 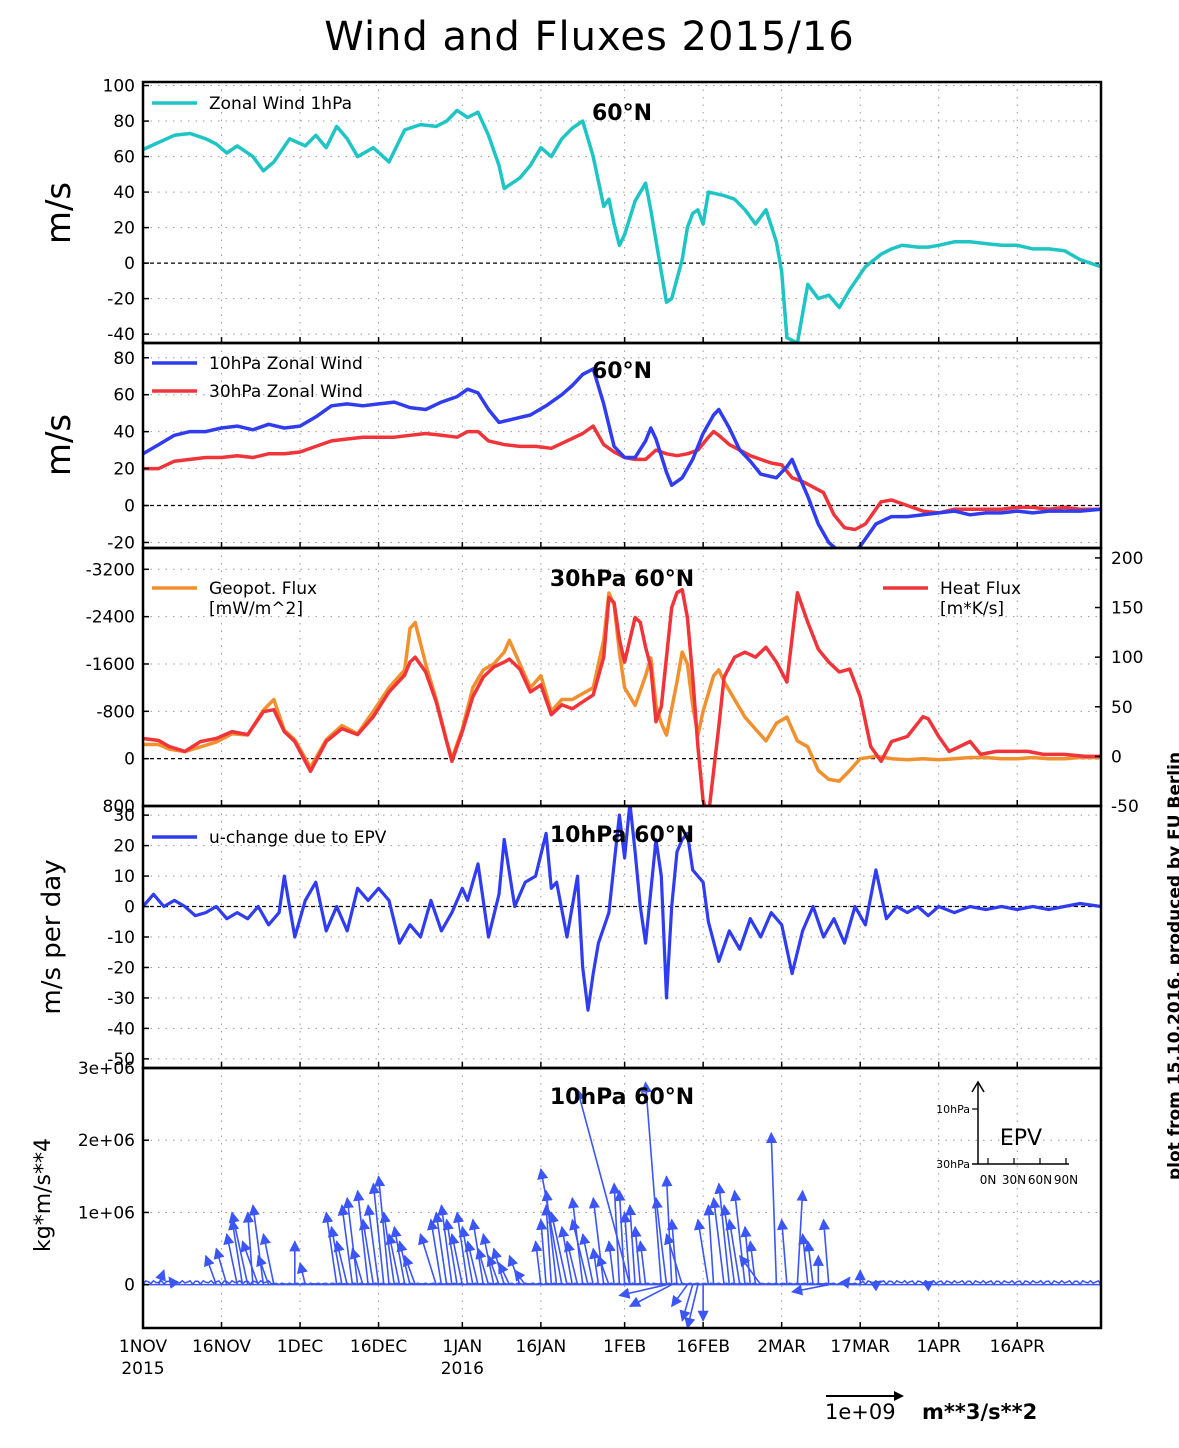 I want to click on panel-annotation: 30hPa 60°N, so click(x=622, y=579).